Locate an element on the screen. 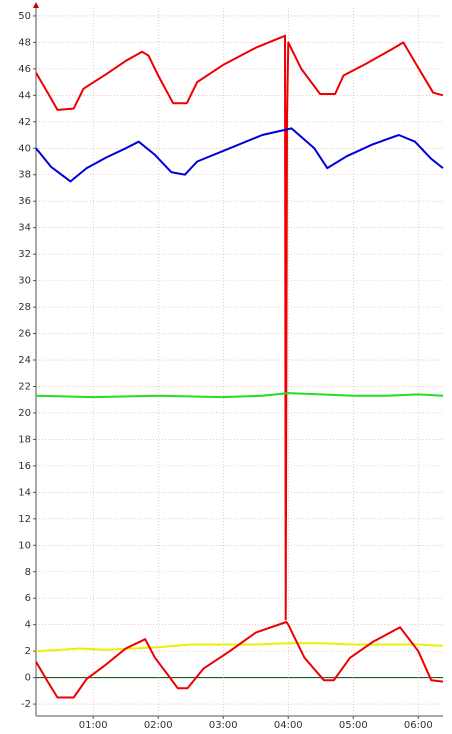  y-tick-label: 28 is located at coordinates (24, 307).